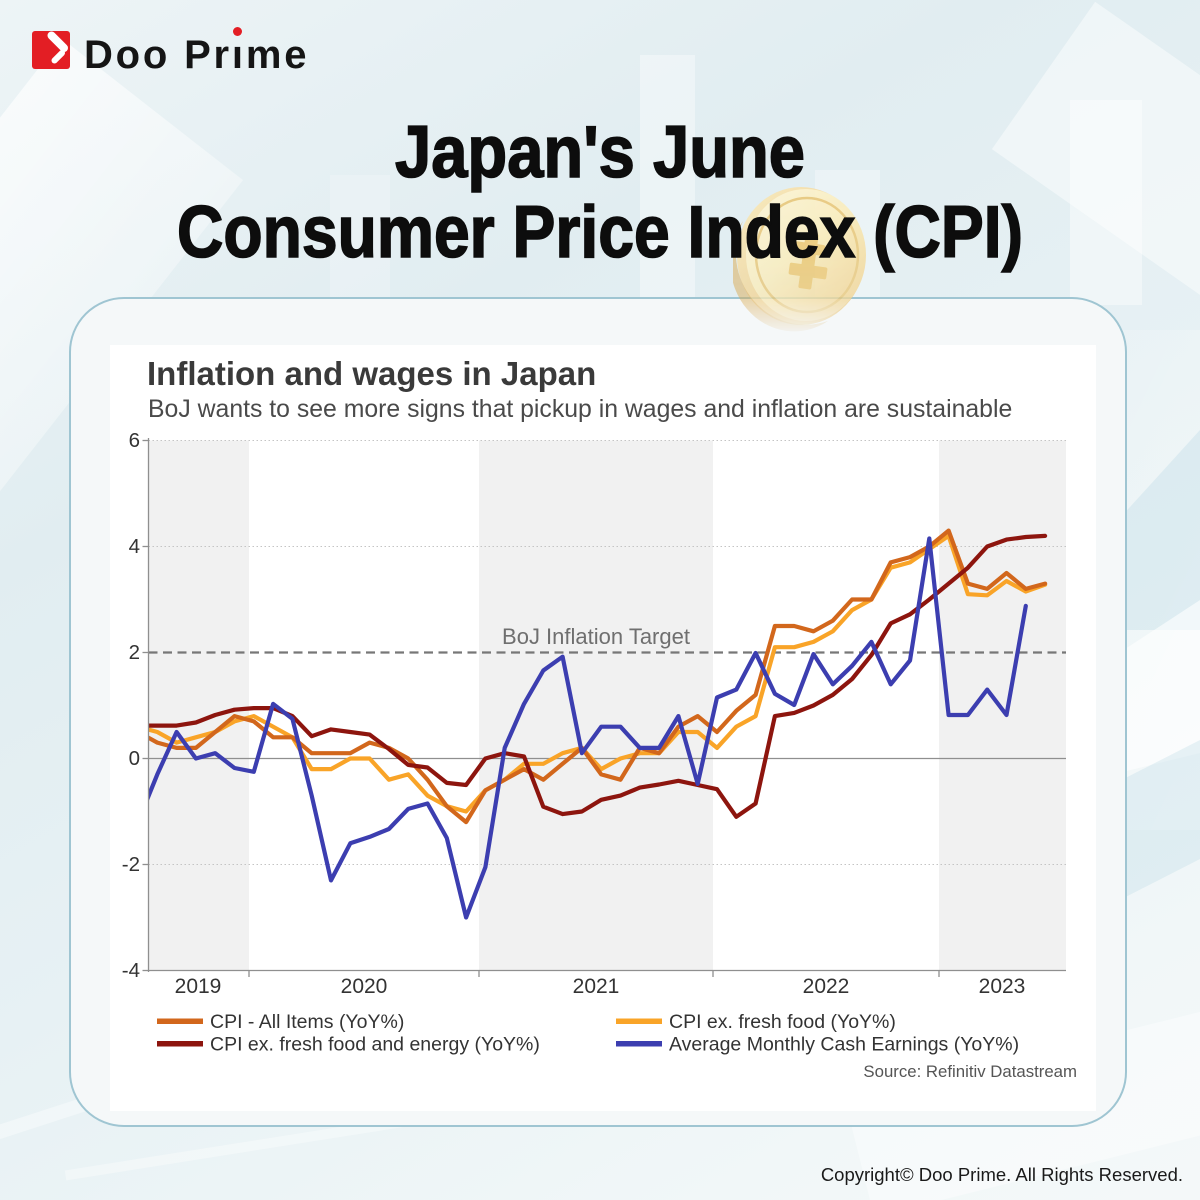 This screenshot has height=1200, width=1200. What do you see at coordinates (371, 373) in the screenshot?
I see `svg-text: Inflation and wages in Japan` at bounding box center [371, 373].